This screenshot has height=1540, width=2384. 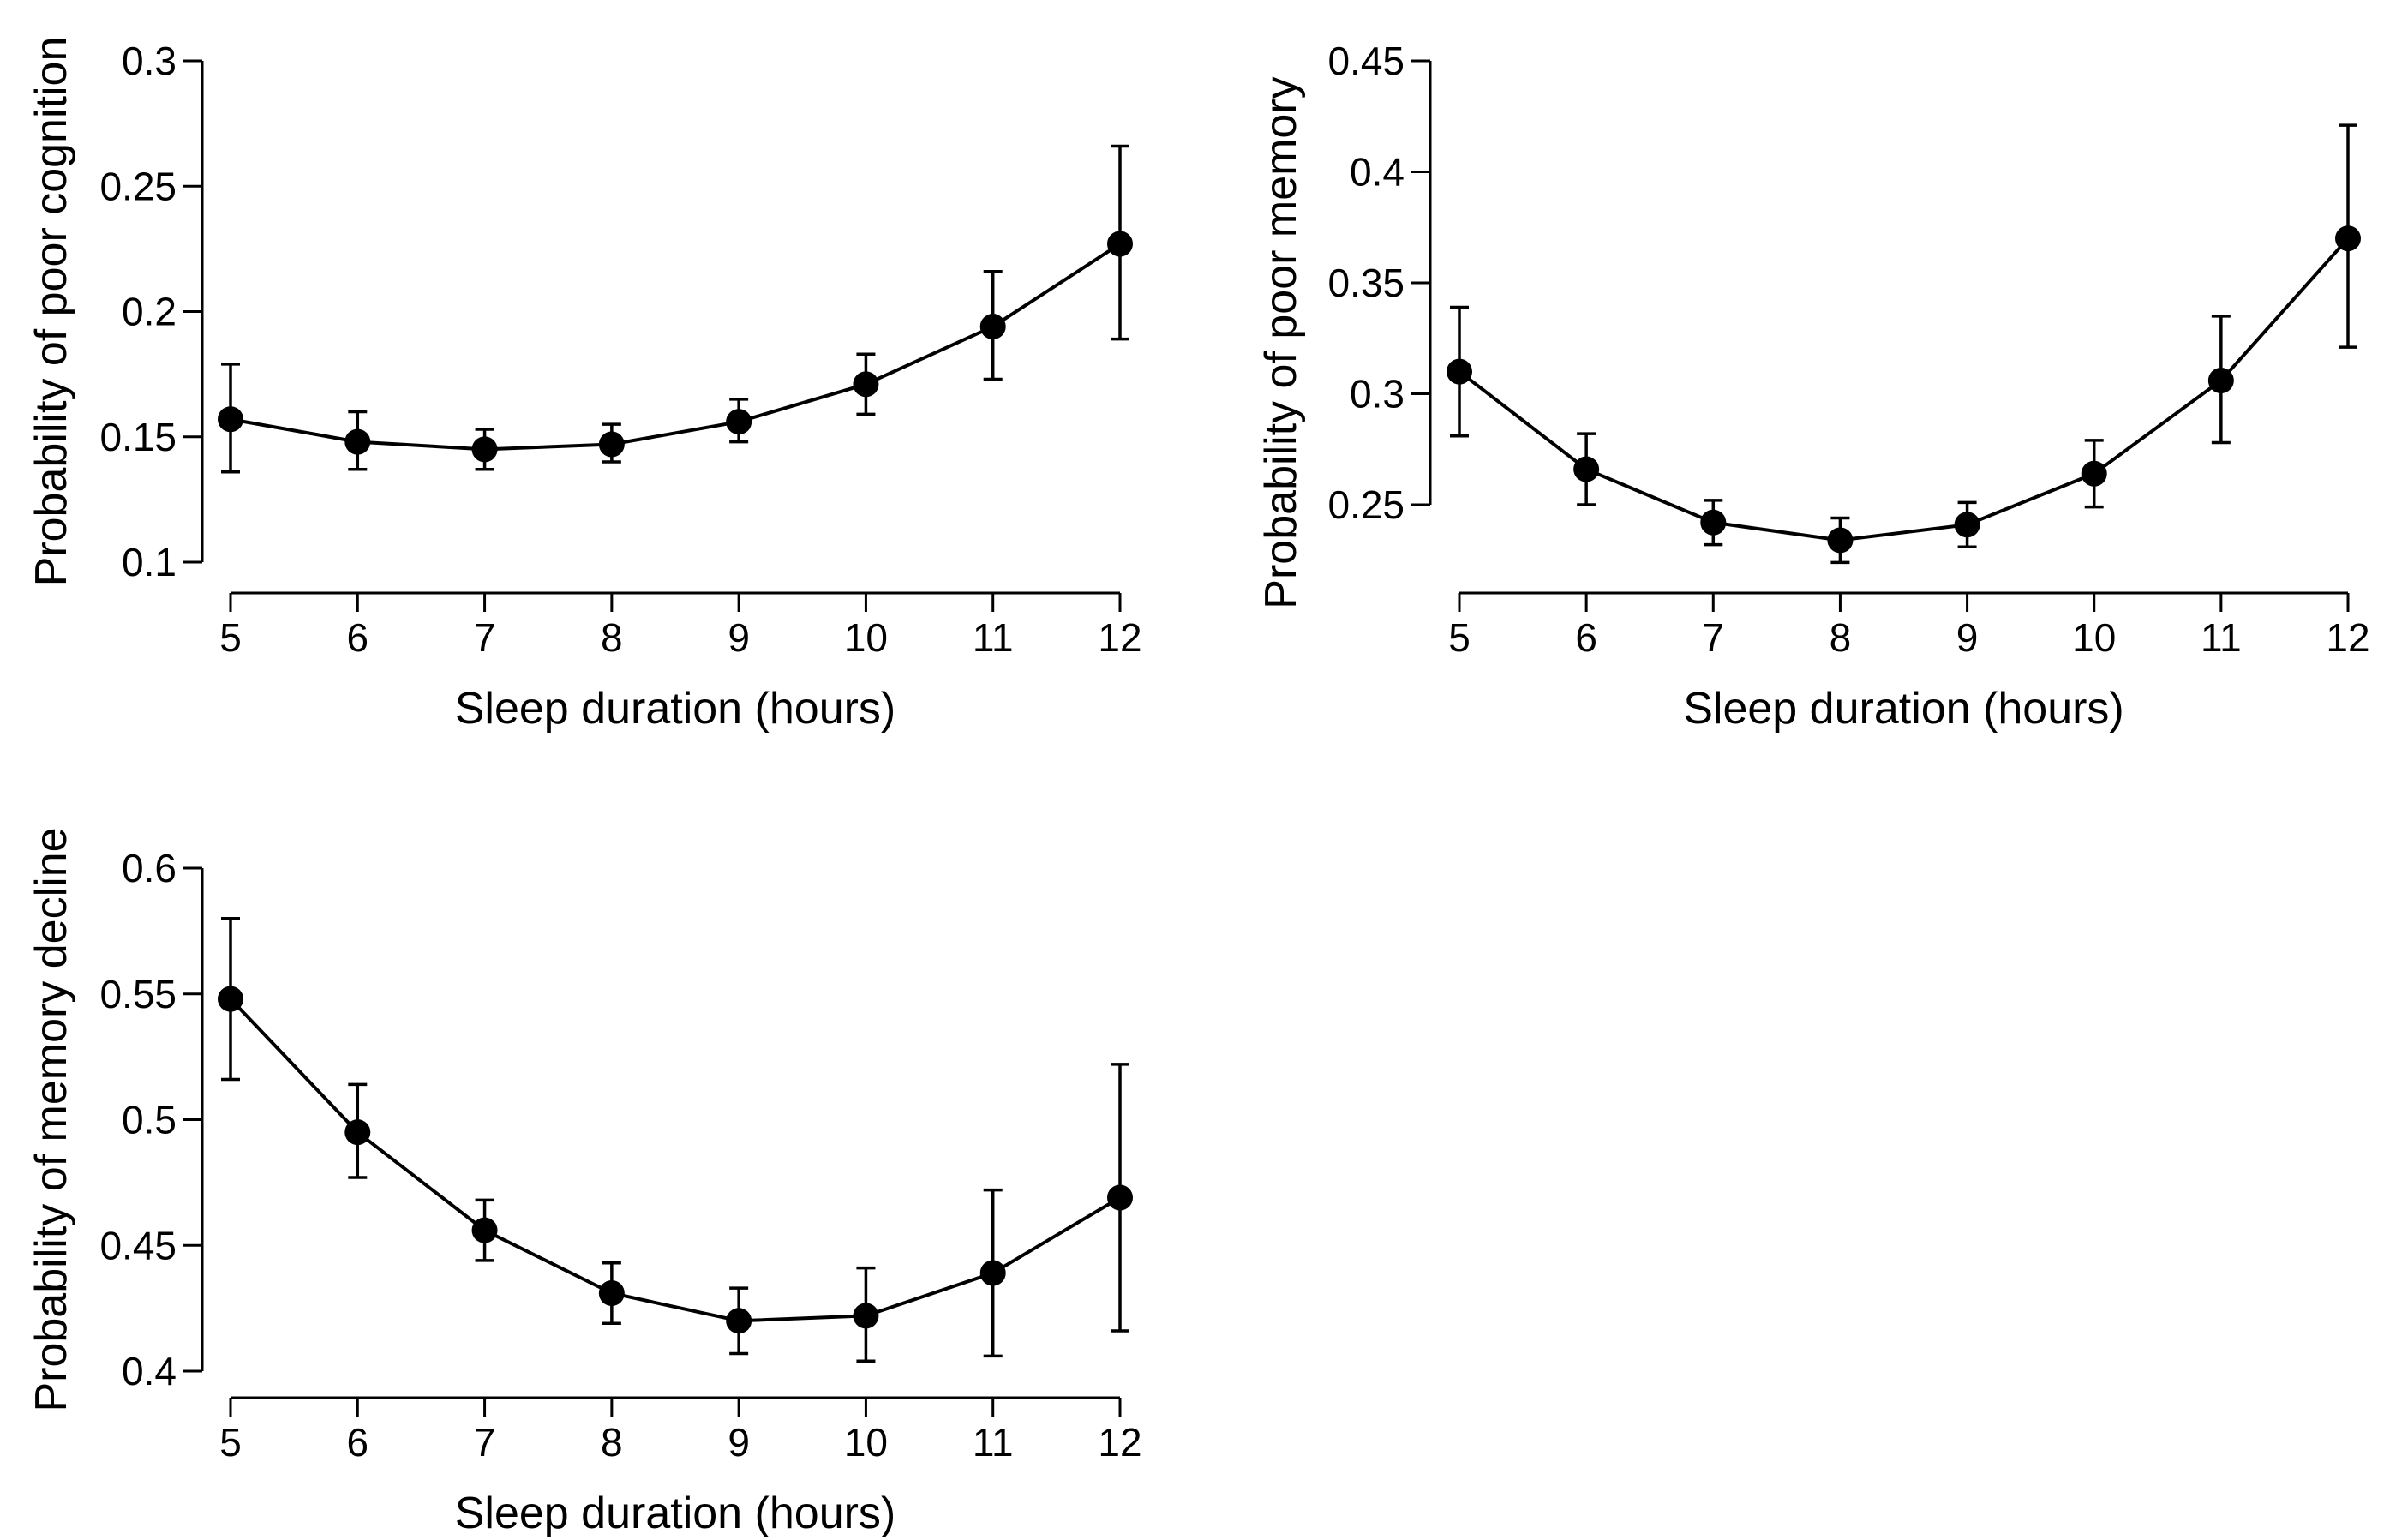 What do you see at coordinates (138, 994) in the screenshot?
I see `y-tick-label: 0.55` at bounding box center [138, 994].